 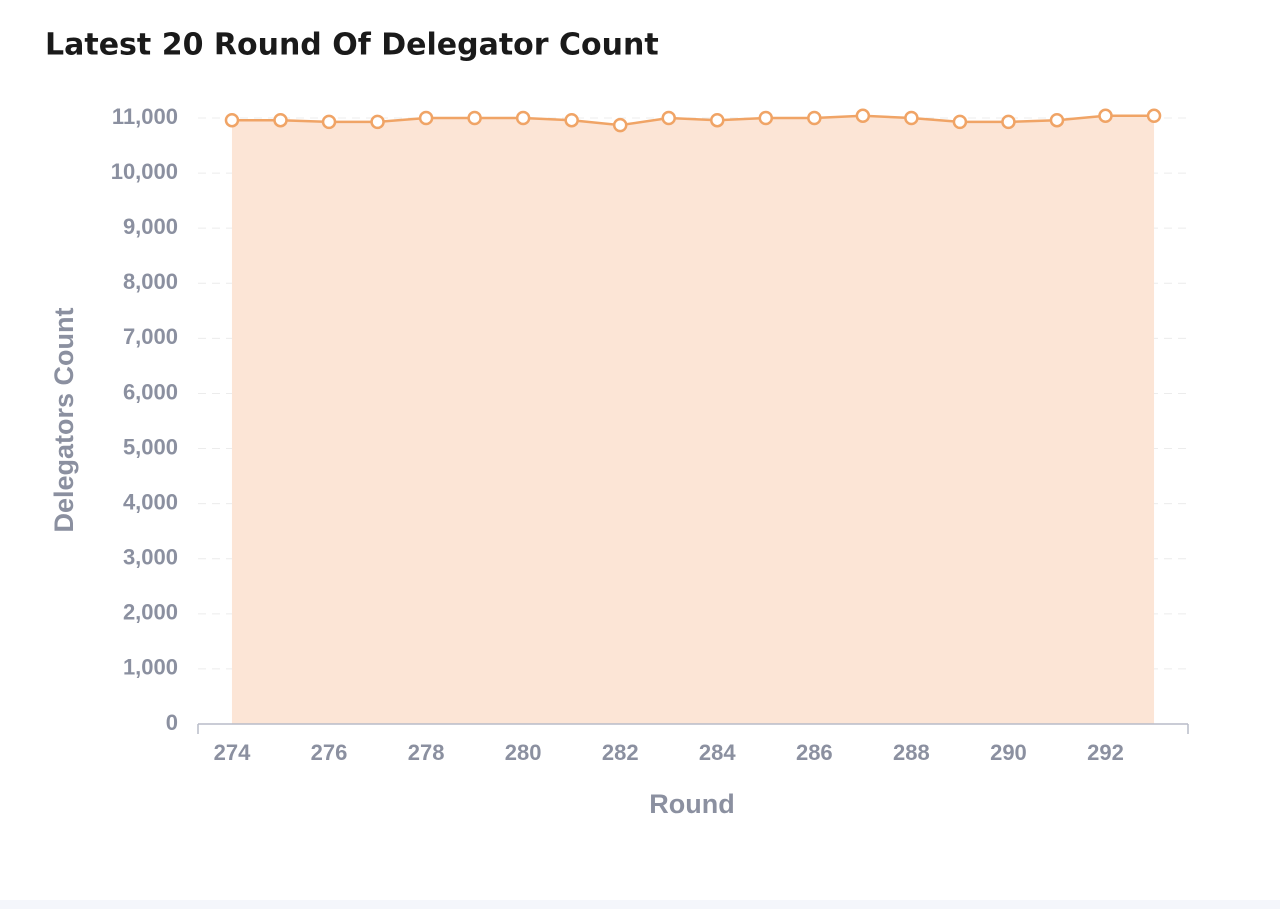 I want to click on x-tick-label: 288, so click(x=911, y=752).